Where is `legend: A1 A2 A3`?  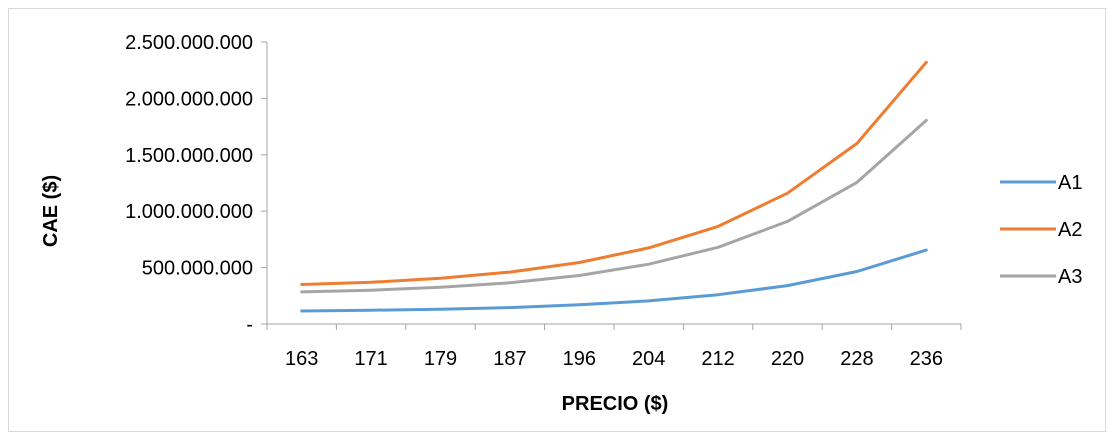
legend: A1 A2 A3 is located at coordinates (1041, 230).